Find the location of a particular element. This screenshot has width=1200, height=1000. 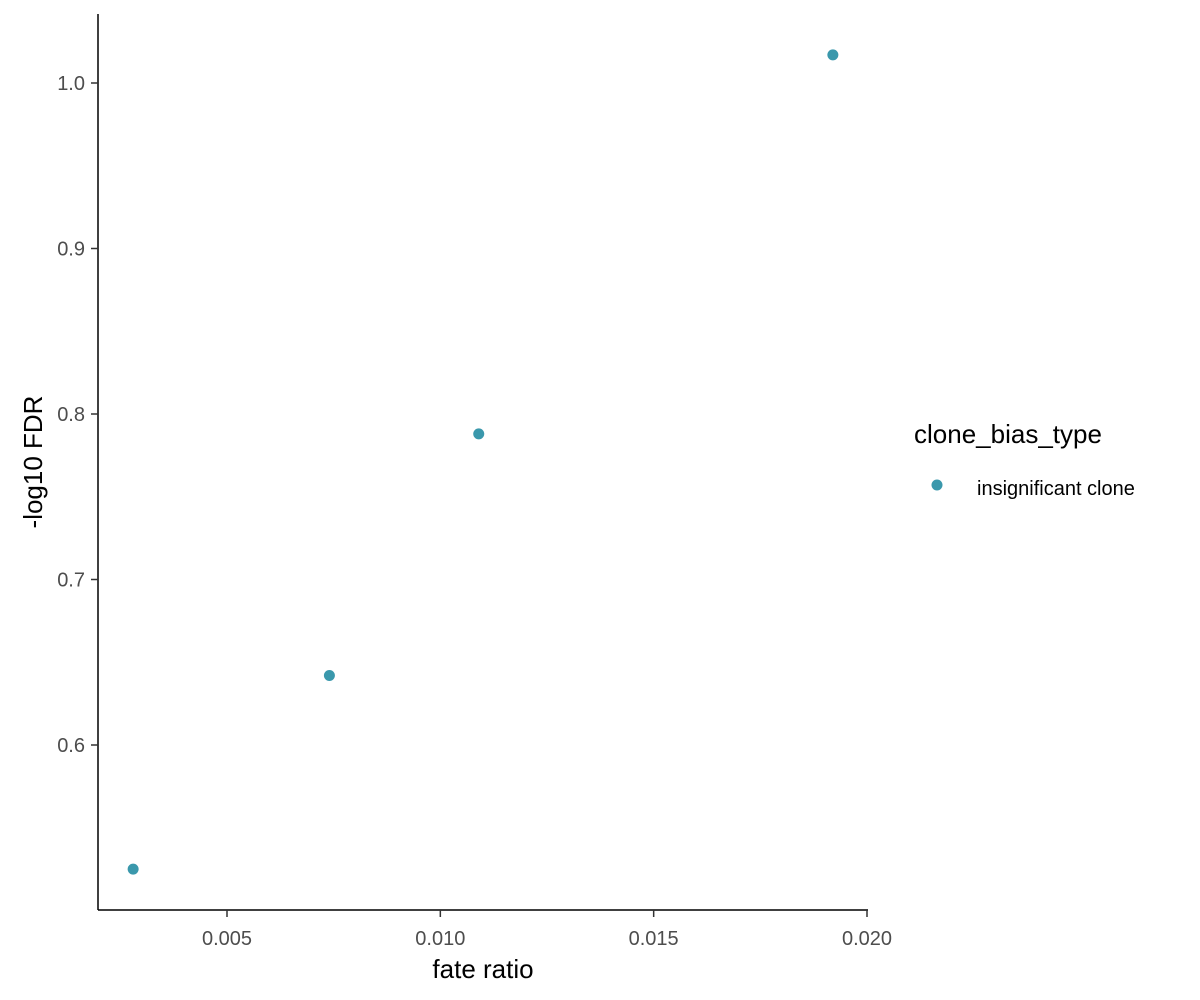

x-axis-title: fate ratio is located at coordinates (482, 969).